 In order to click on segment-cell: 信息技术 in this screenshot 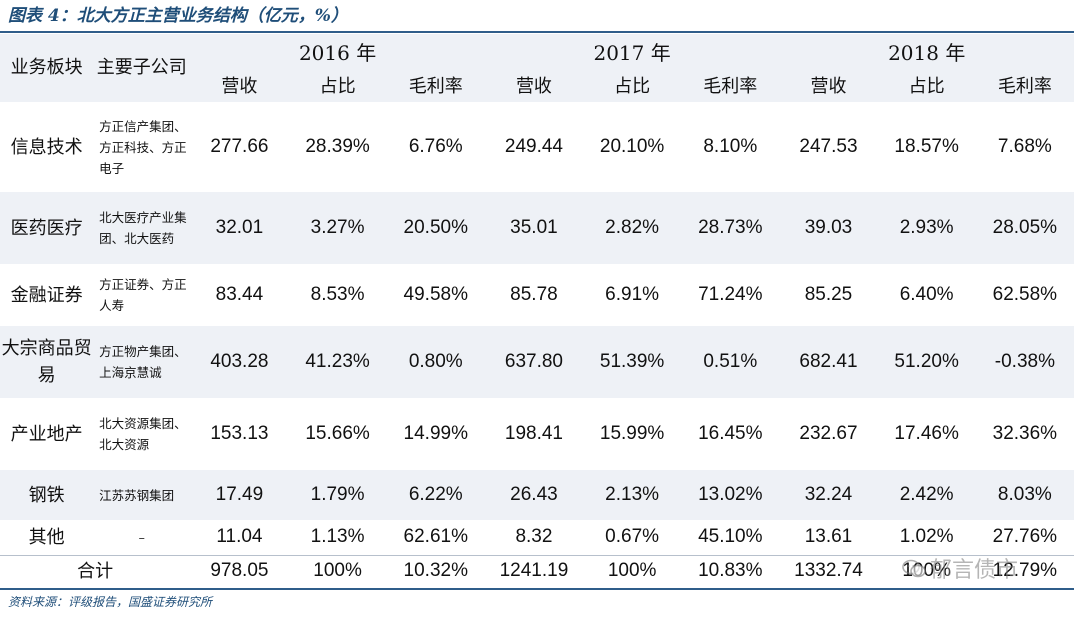, I will do `click(46, 147)`.